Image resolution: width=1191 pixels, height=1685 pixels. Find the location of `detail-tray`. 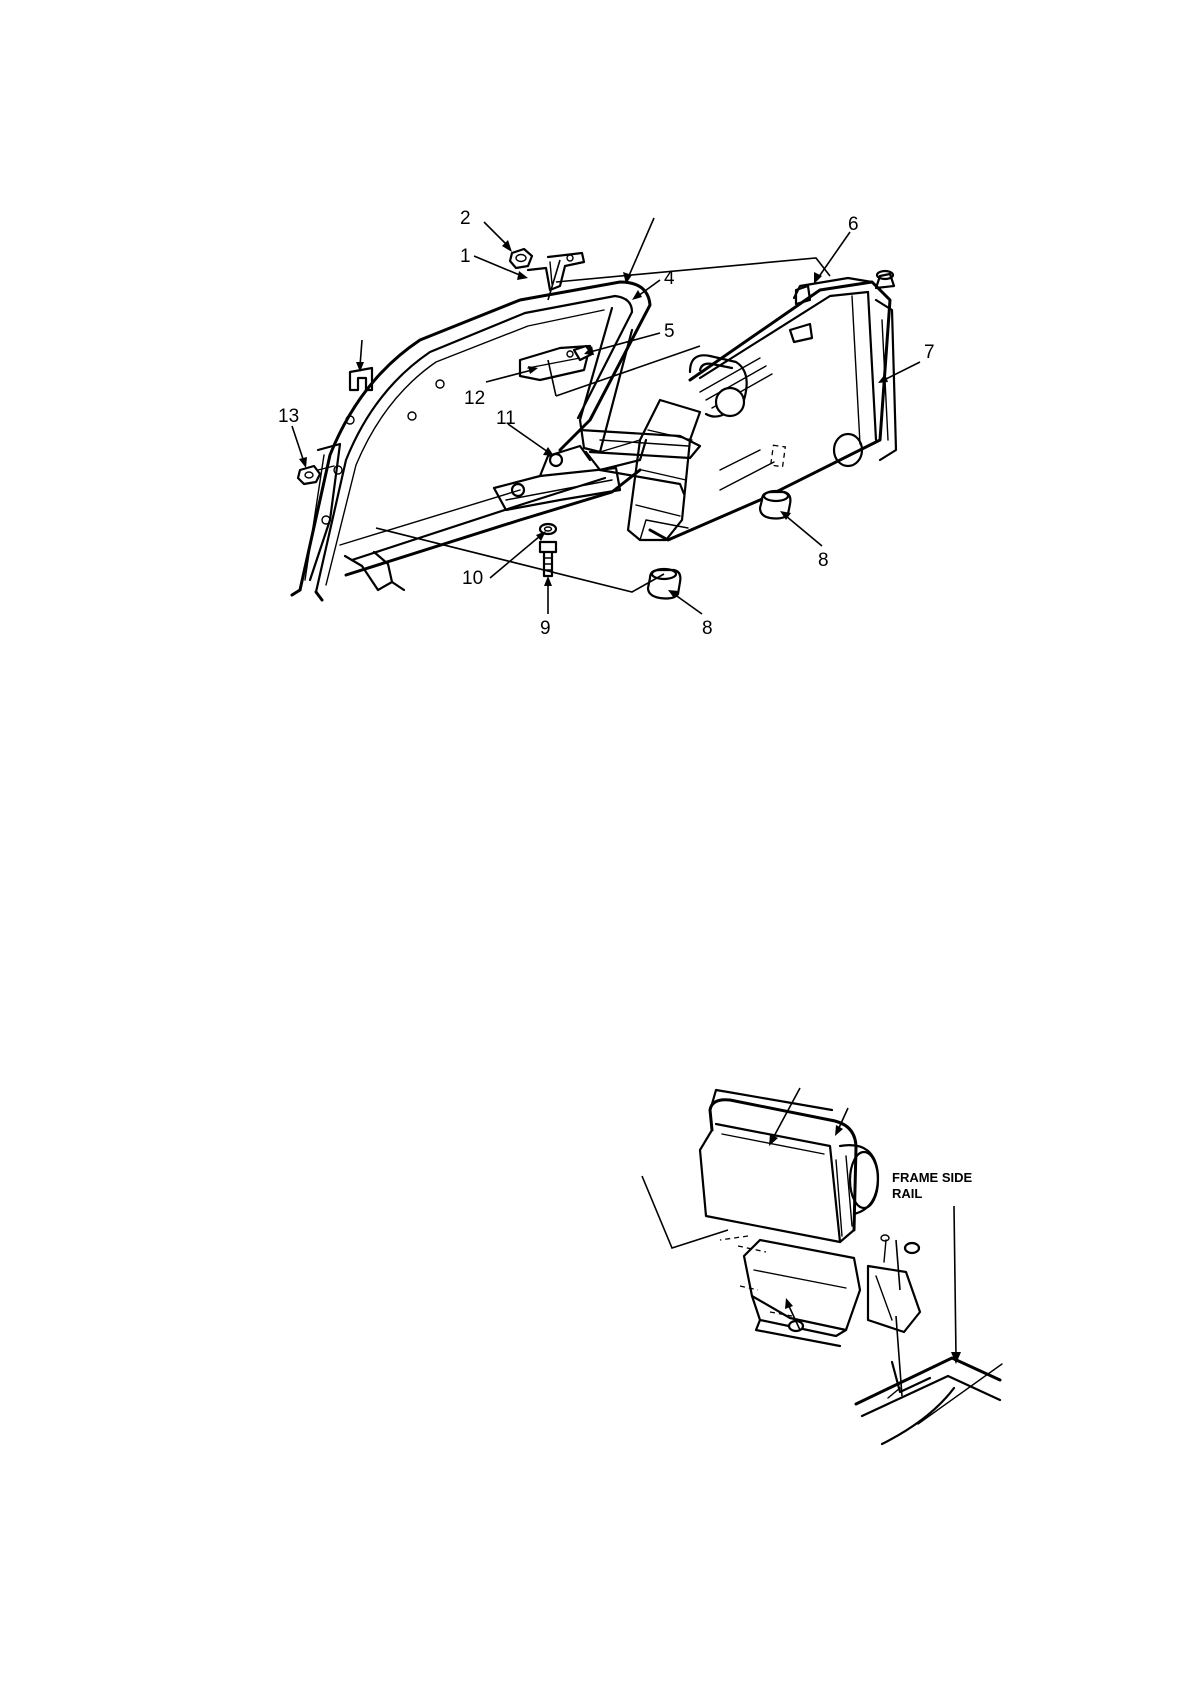

detail-tray is located at coordinates (829, 1291).